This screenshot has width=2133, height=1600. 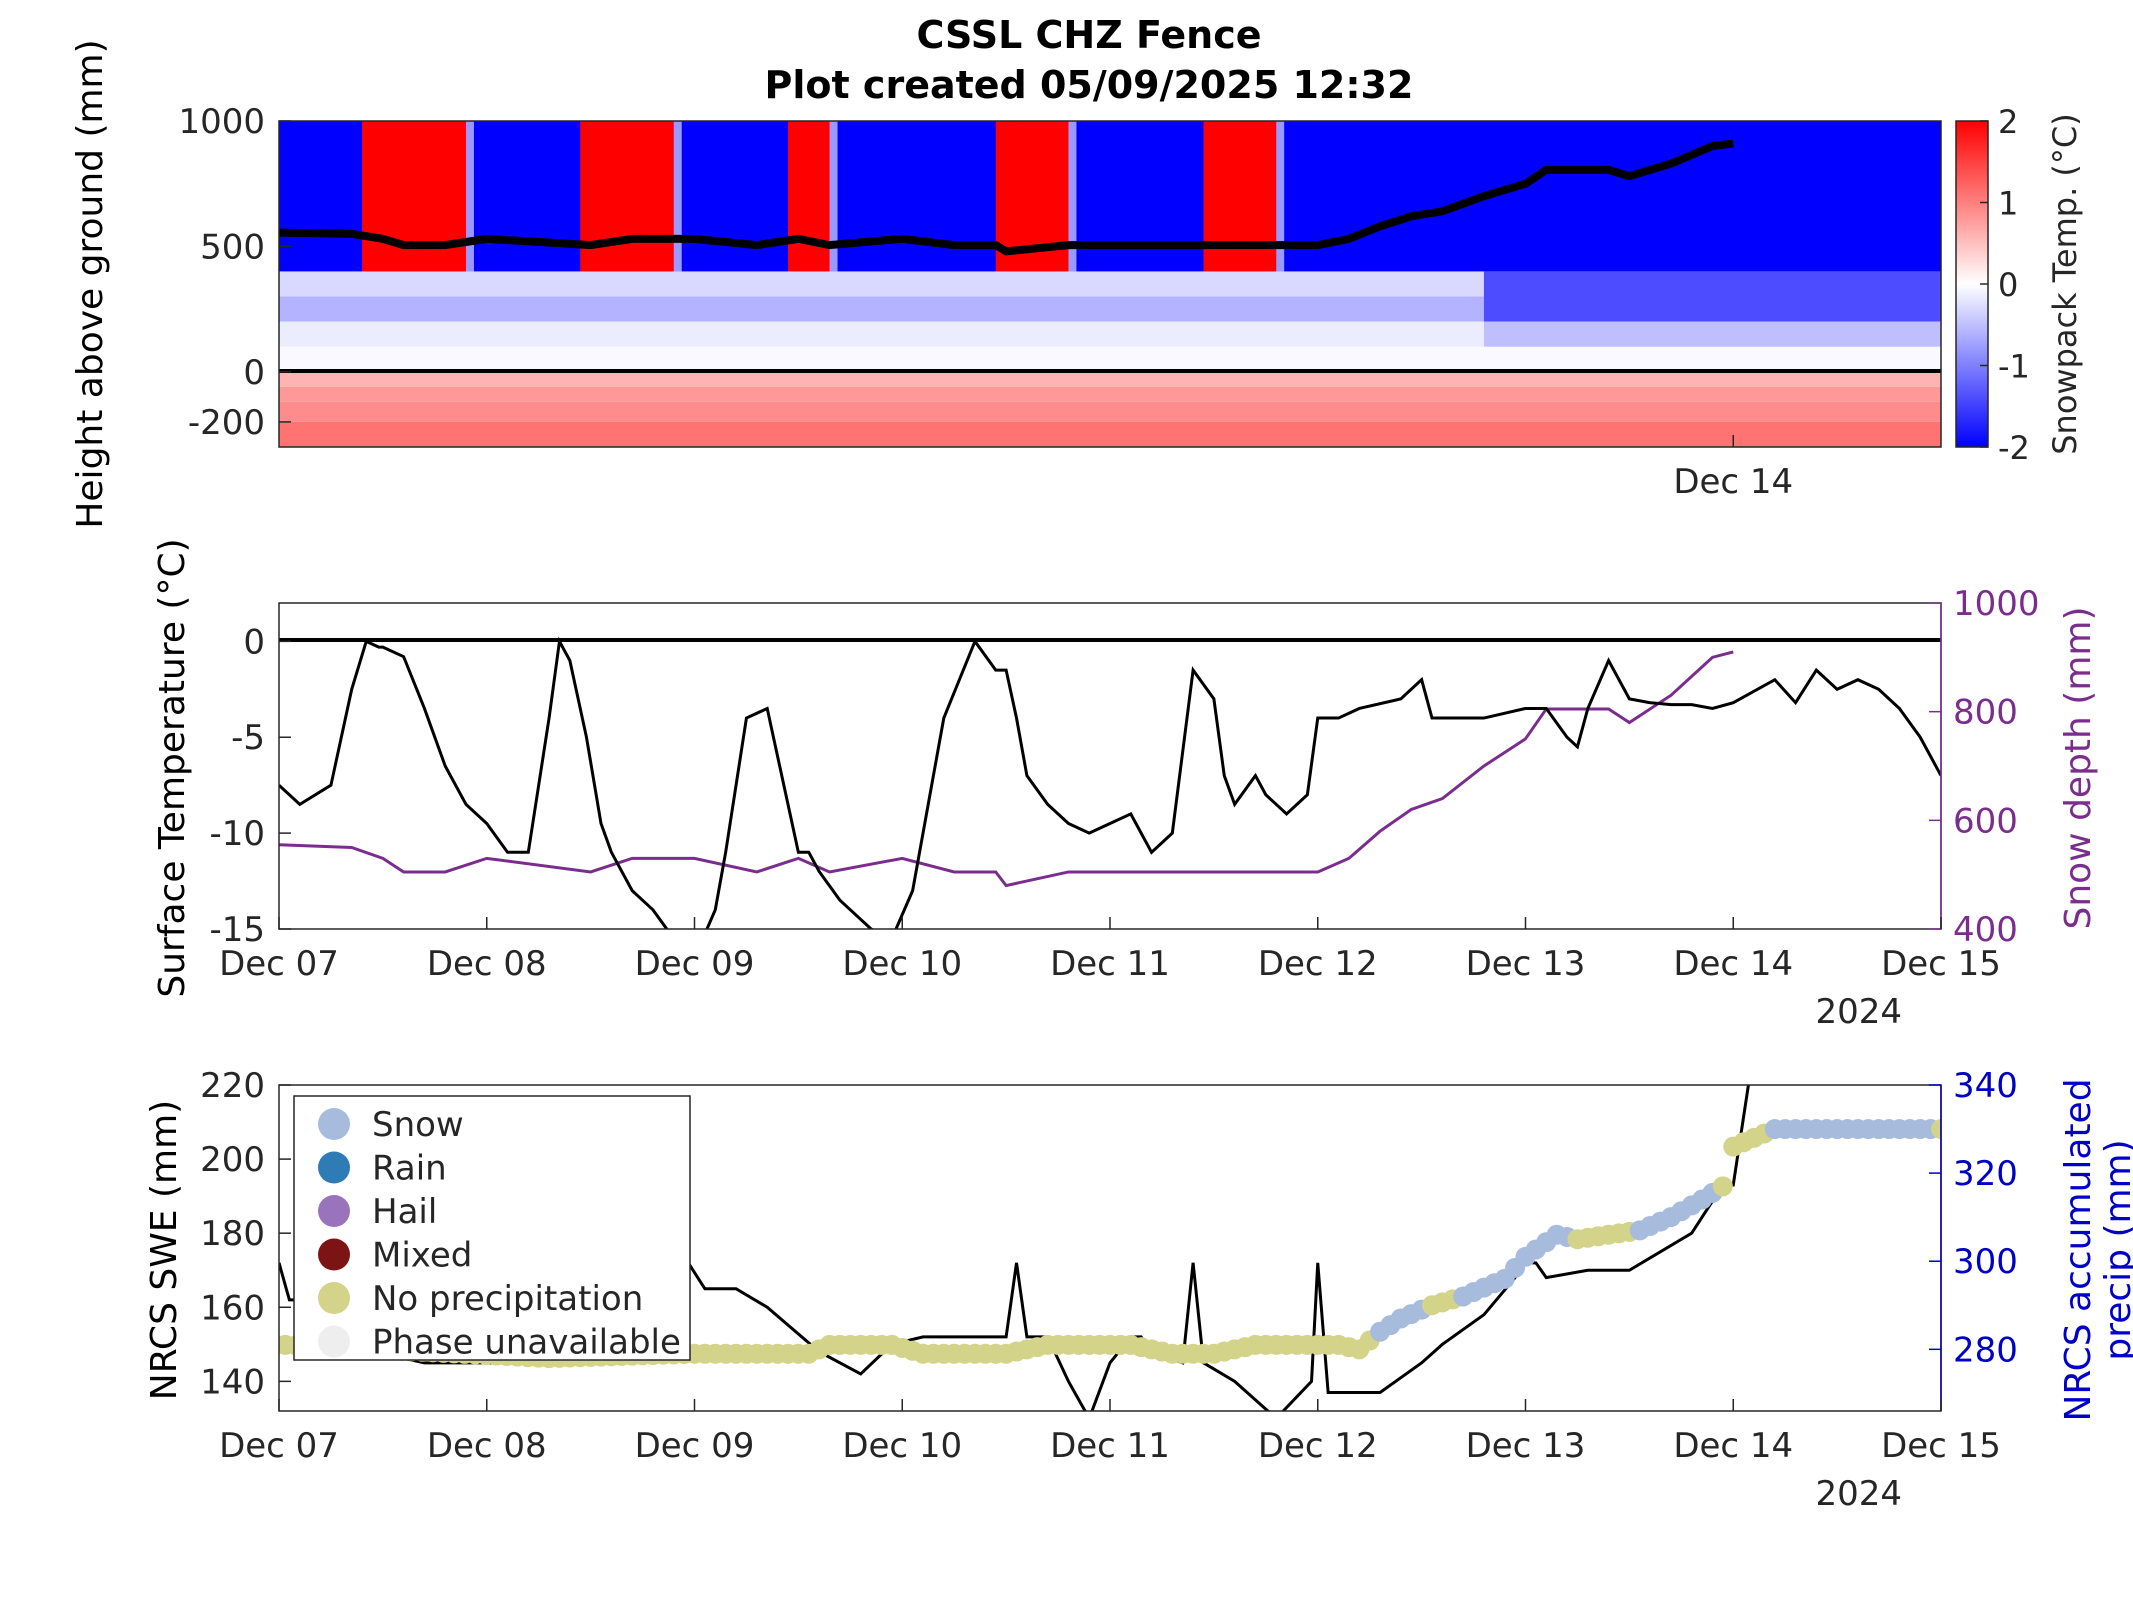 I want to click on colorbar-label: Snowpack Temp. (°C), so click(x=2065, y=284).